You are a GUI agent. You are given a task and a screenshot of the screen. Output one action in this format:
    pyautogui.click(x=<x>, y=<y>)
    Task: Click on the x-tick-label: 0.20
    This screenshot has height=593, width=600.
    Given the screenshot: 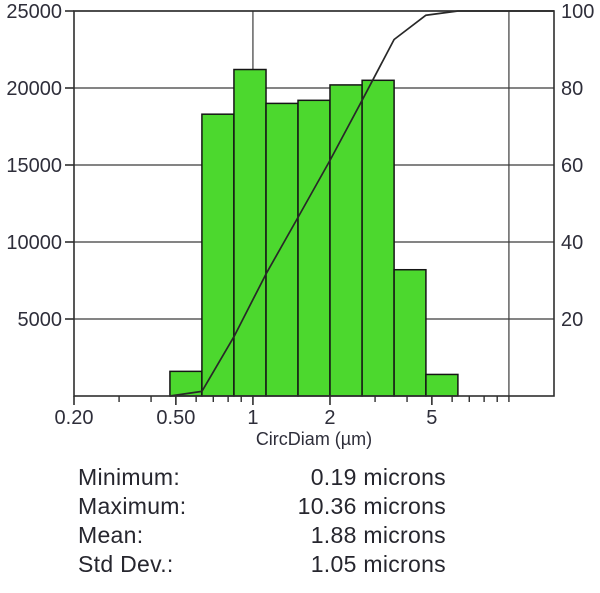 What is the action you would take?
    pyautogui.click(x=74, y=418)
    